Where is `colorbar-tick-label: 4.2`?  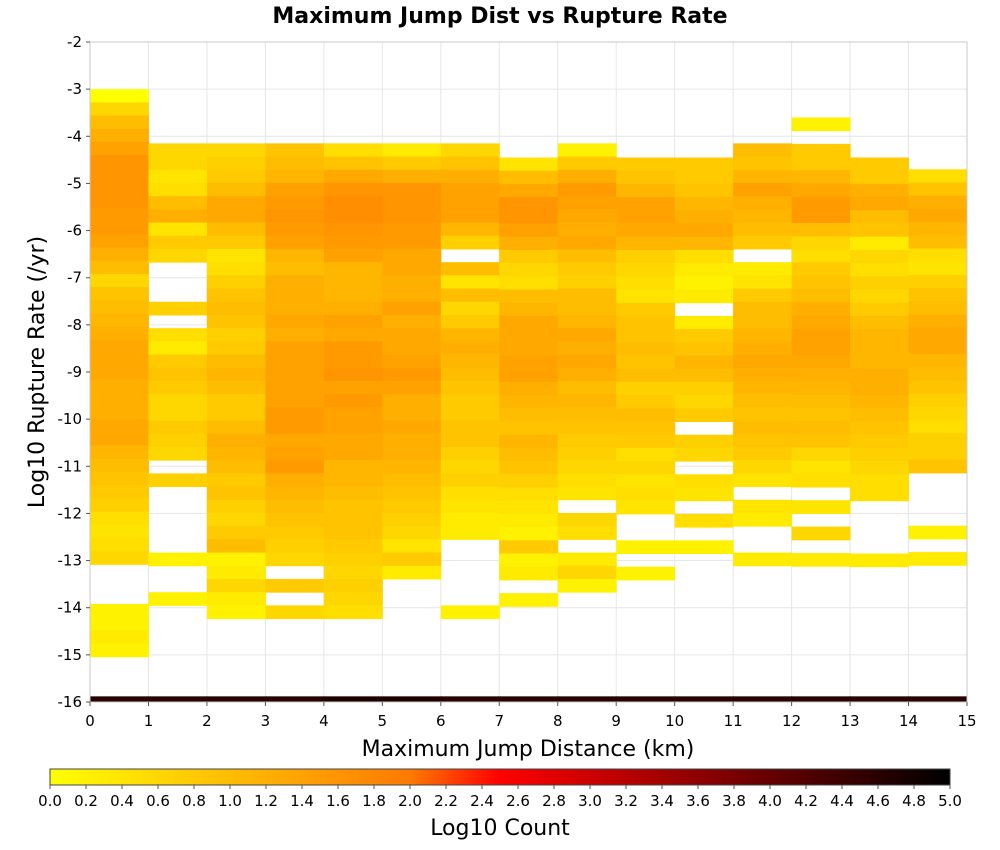
colorbar-tick-label: 4.2 is located at coordinates (806, 801).